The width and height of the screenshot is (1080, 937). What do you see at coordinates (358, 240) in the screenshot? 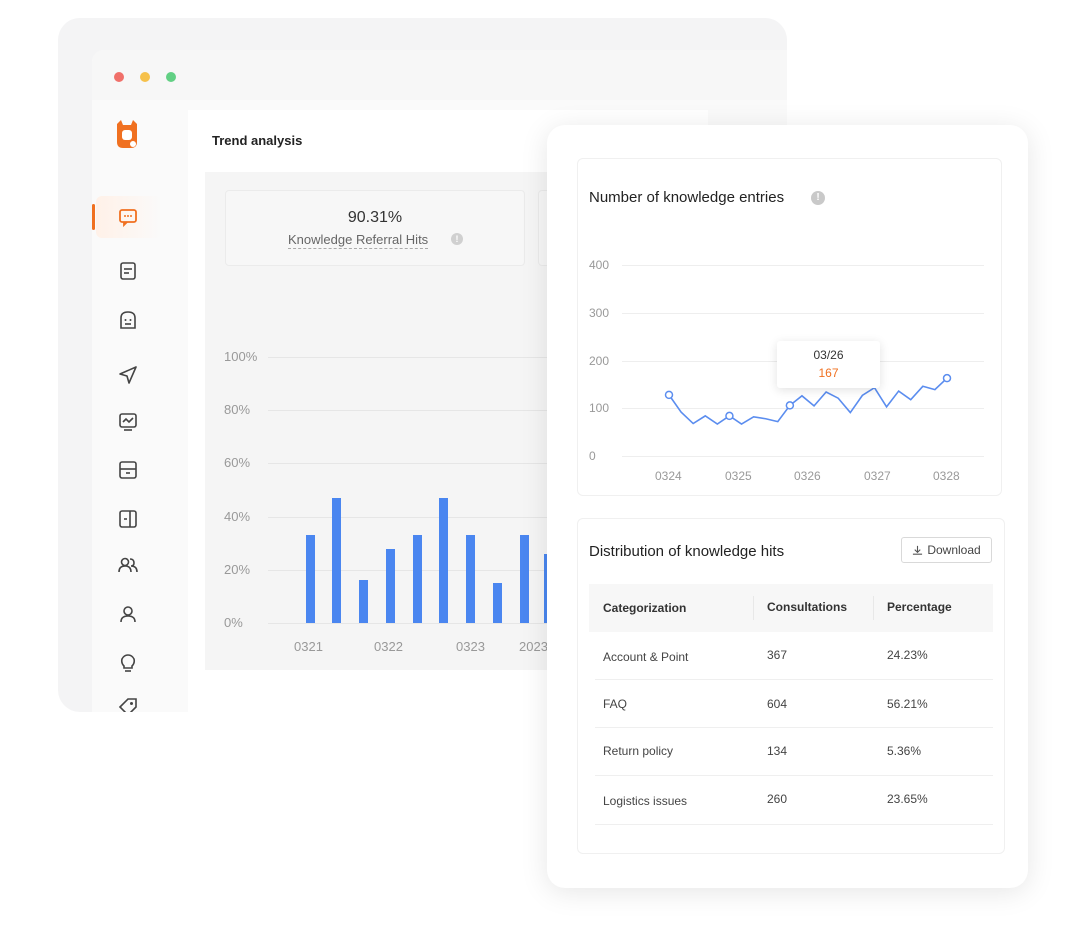
I see `stat-label: Knowledge Referral Hits` at bounding box center [358, 240].